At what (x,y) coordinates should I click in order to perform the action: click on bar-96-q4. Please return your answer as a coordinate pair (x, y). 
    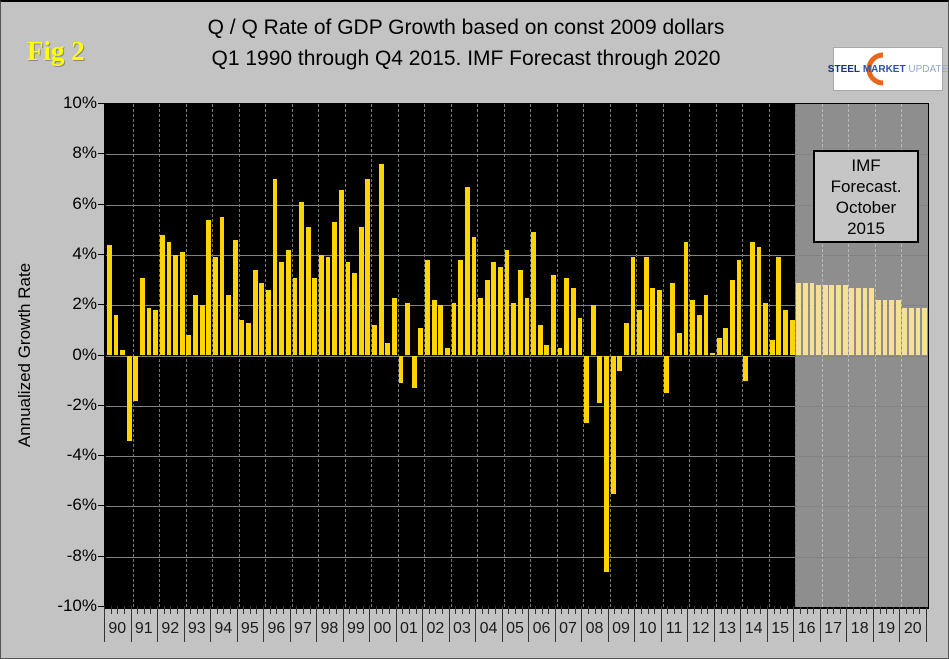
    Looking at the image, I should click on (288, 302).